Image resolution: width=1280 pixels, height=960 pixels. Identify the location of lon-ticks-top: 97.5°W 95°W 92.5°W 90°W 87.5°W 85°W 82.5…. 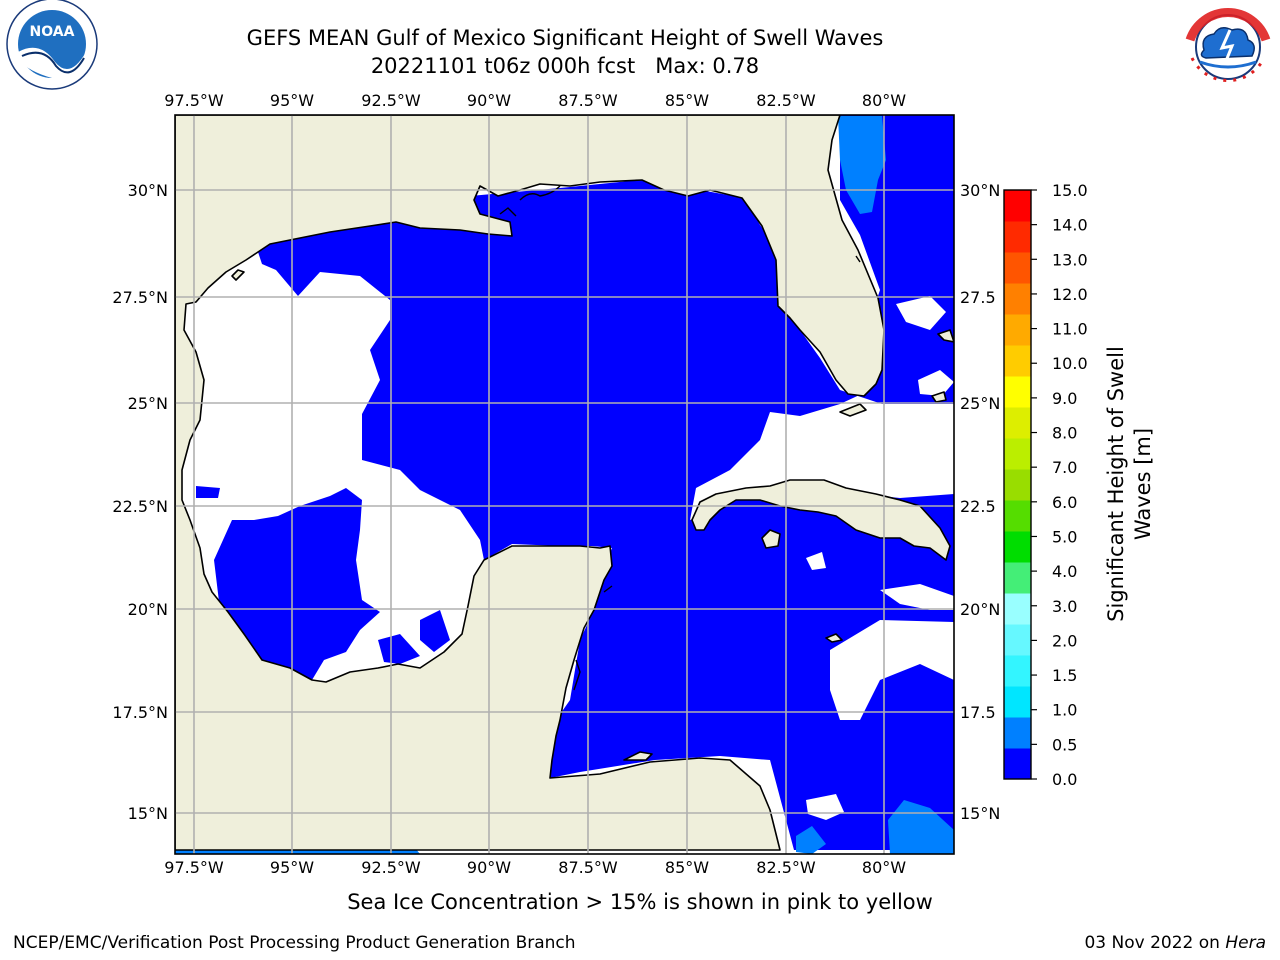
(535, 100).